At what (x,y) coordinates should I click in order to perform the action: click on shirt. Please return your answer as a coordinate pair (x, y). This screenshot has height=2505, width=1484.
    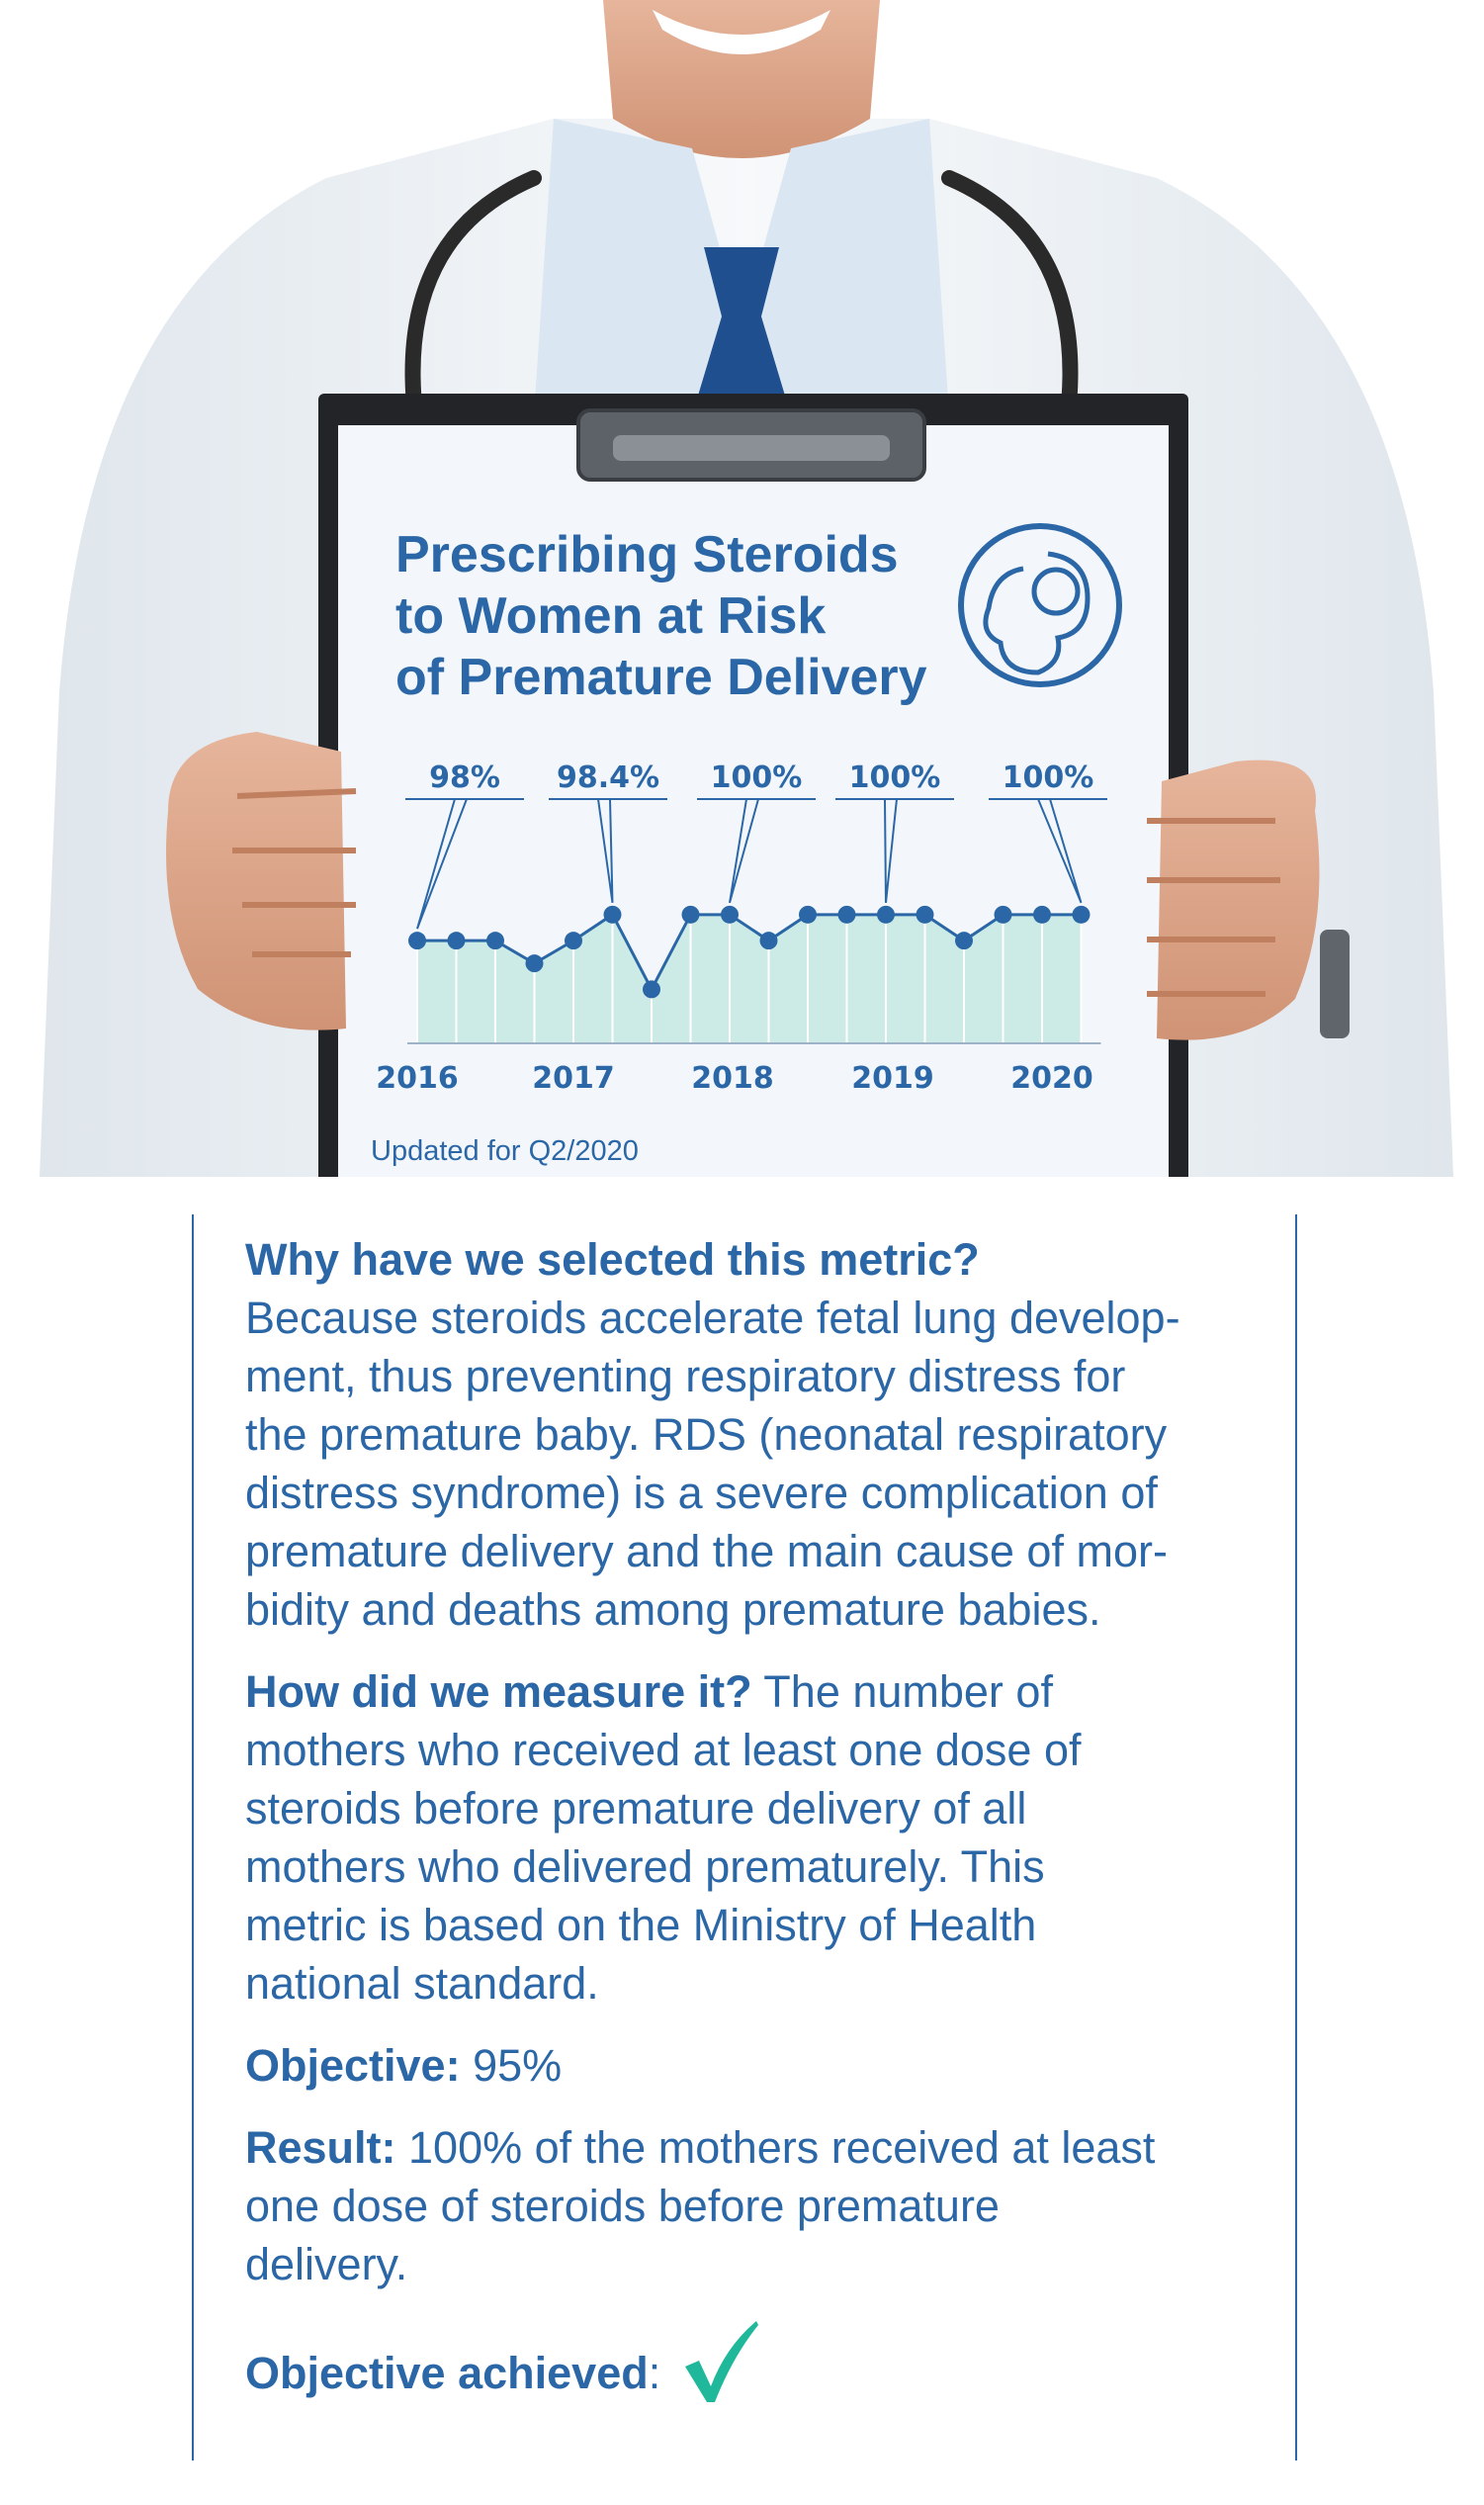
    Looking at the image, I should click on (741, 267).